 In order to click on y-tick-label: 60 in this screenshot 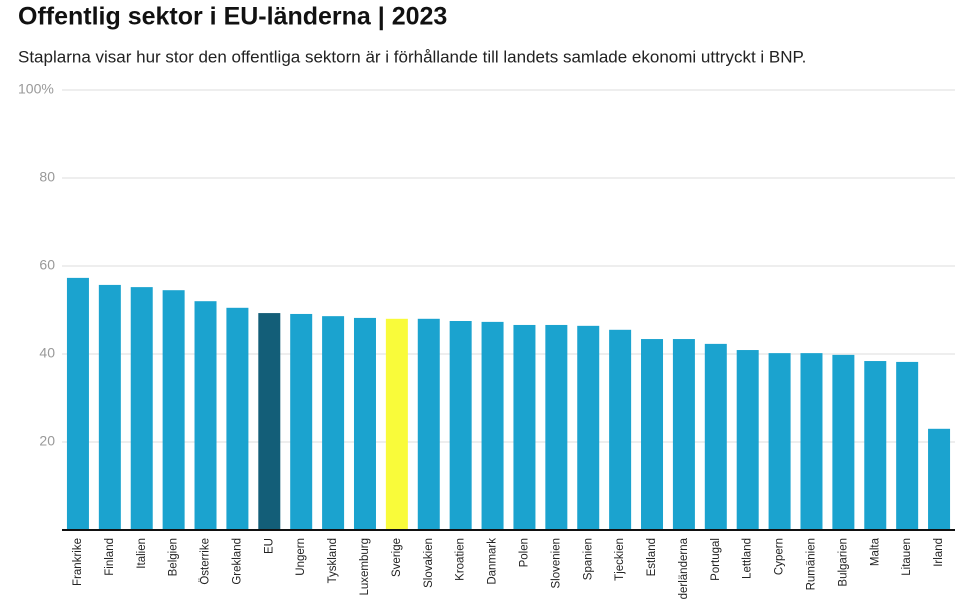, I will do `click(47, 265)`.